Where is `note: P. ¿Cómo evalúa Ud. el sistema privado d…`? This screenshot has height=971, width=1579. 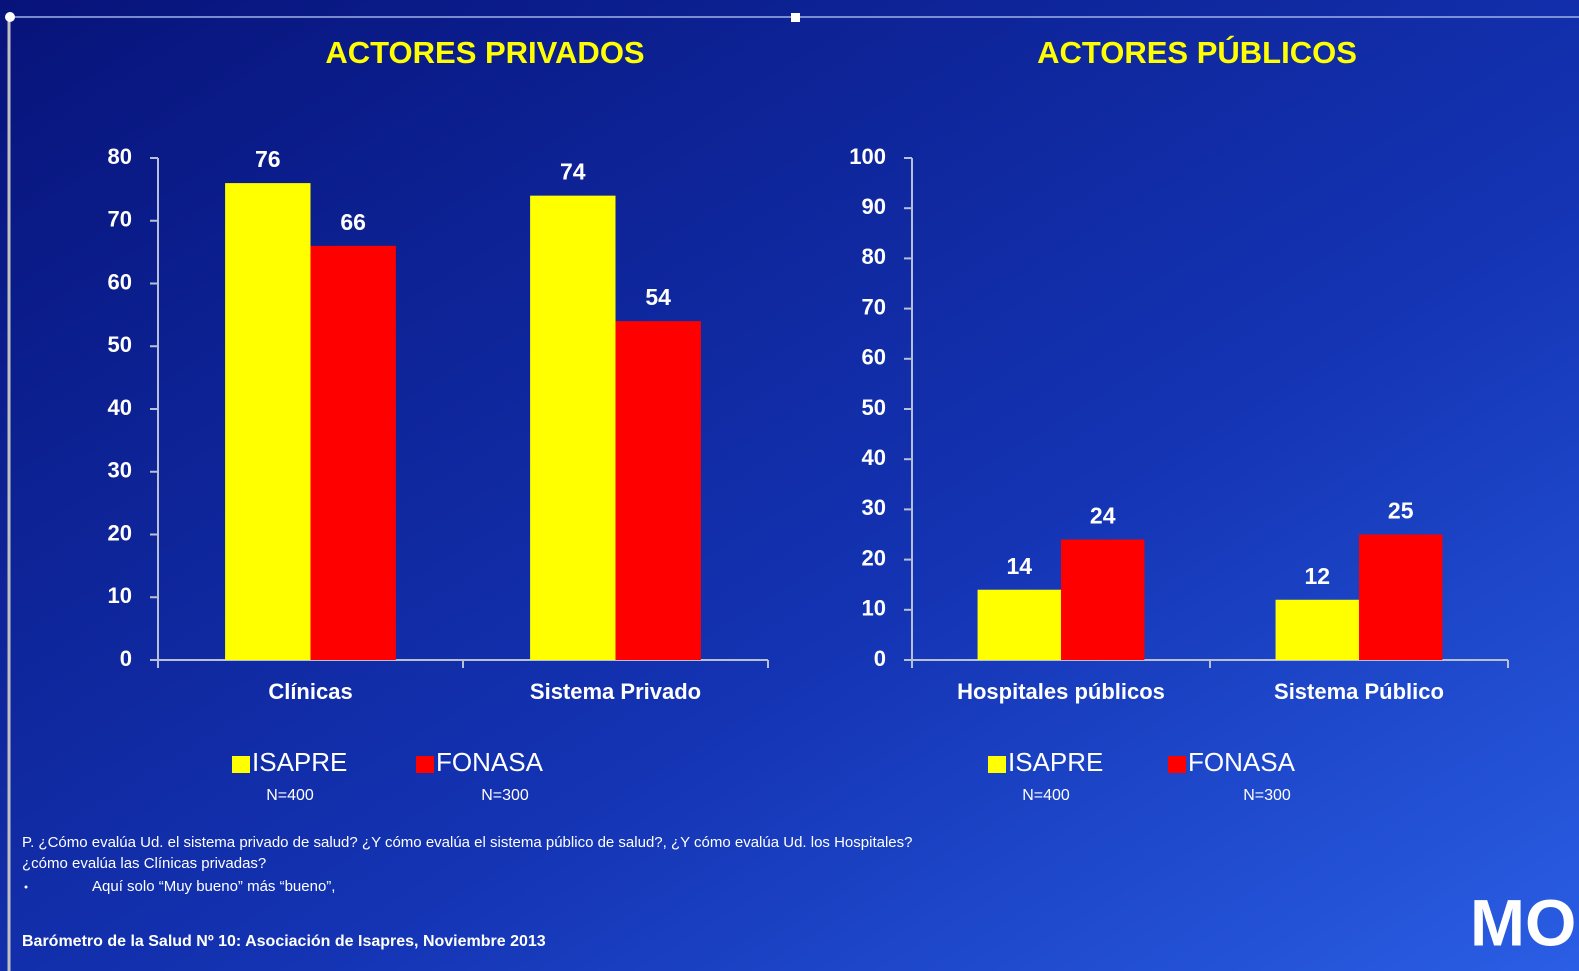 note: P. ¿Cómo evalúa Ud. el sistema privado d… is located at coordinates (467, 842).